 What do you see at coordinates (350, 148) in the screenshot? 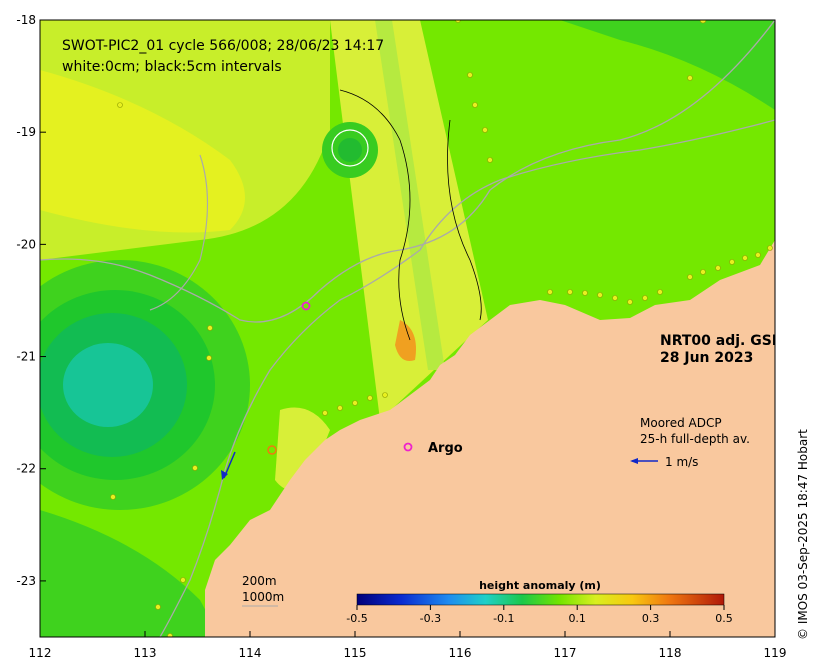
I see `contour-white` at bounding box center [350, 148].